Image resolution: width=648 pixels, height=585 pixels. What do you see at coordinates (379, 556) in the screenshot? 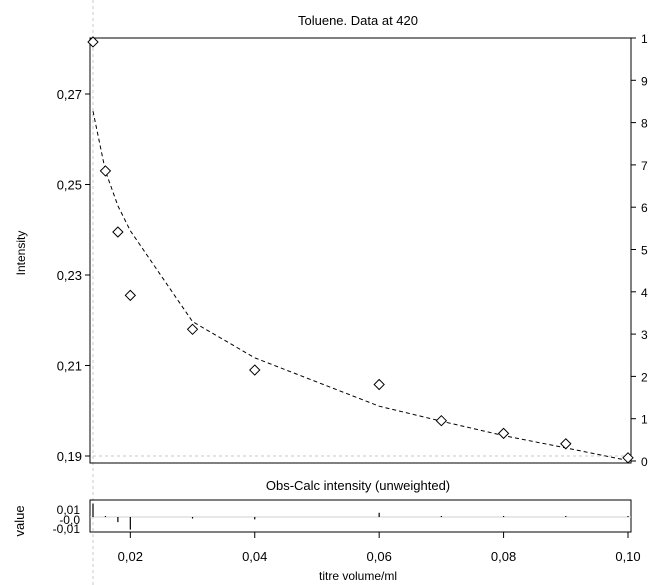
I see `x-tick-label: 0,06` at bounding box center [379, 556].